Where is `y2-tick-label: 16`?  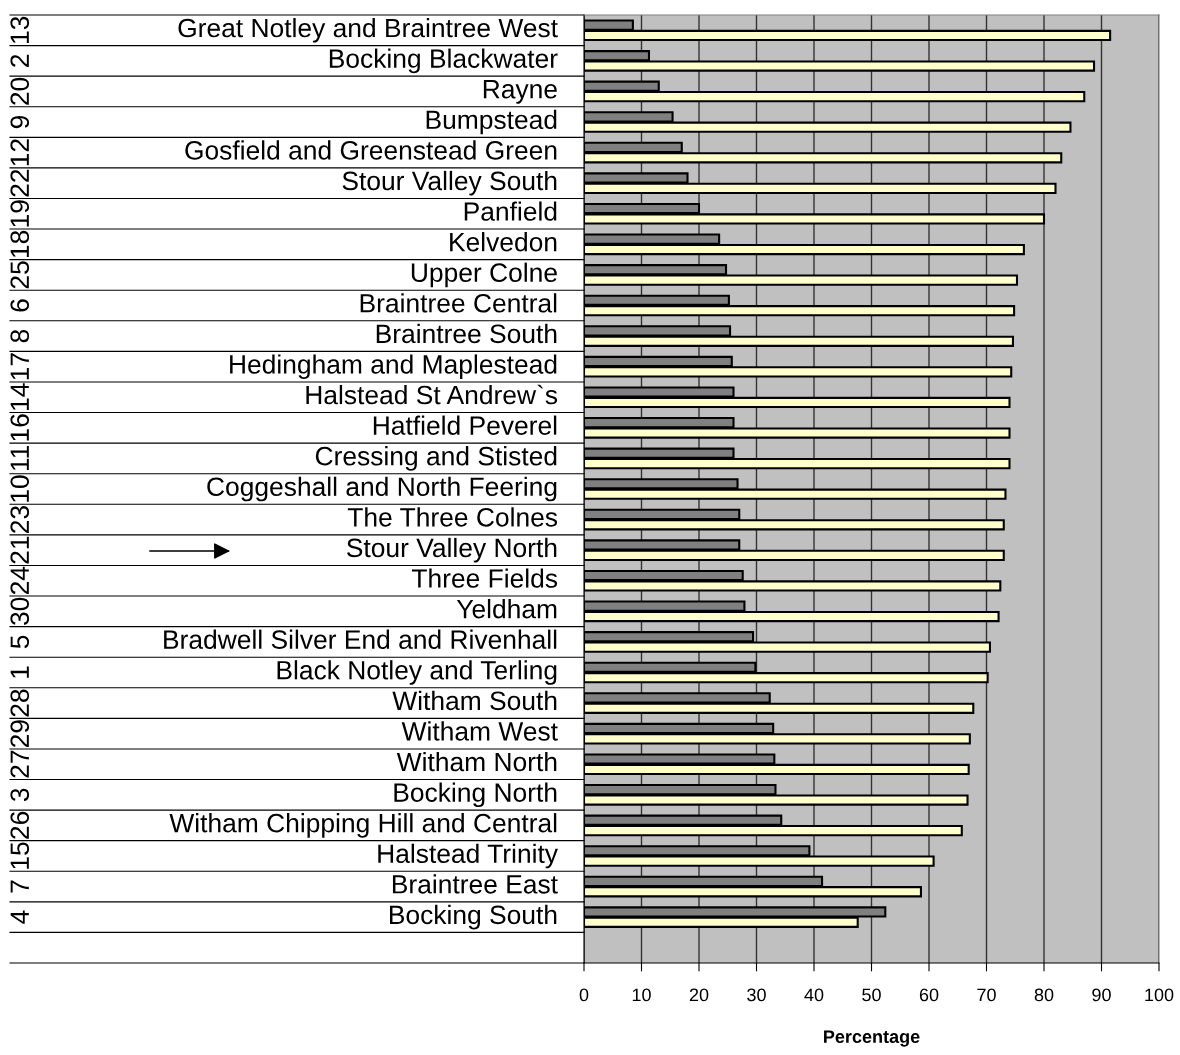 y2-tick-label: 16 is located at coordinates (20, 427).